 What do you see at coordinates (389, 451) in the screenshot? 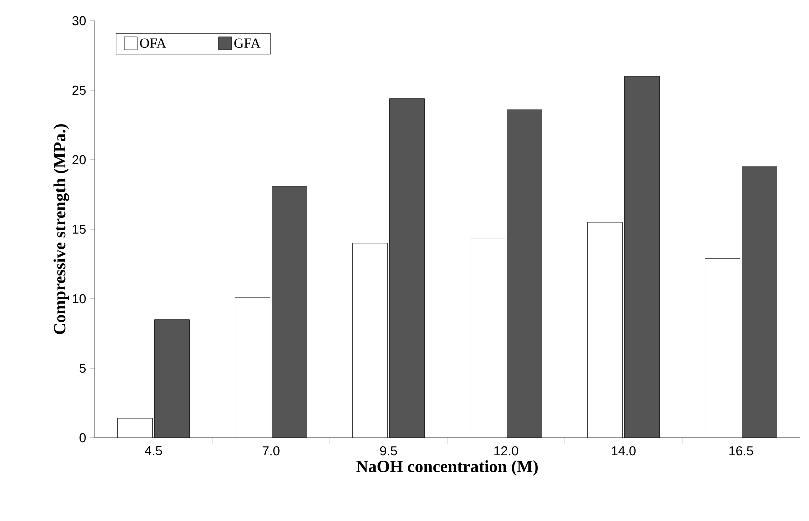
I see `x-tick-label: 9.5` at bounding box center [389, 451].